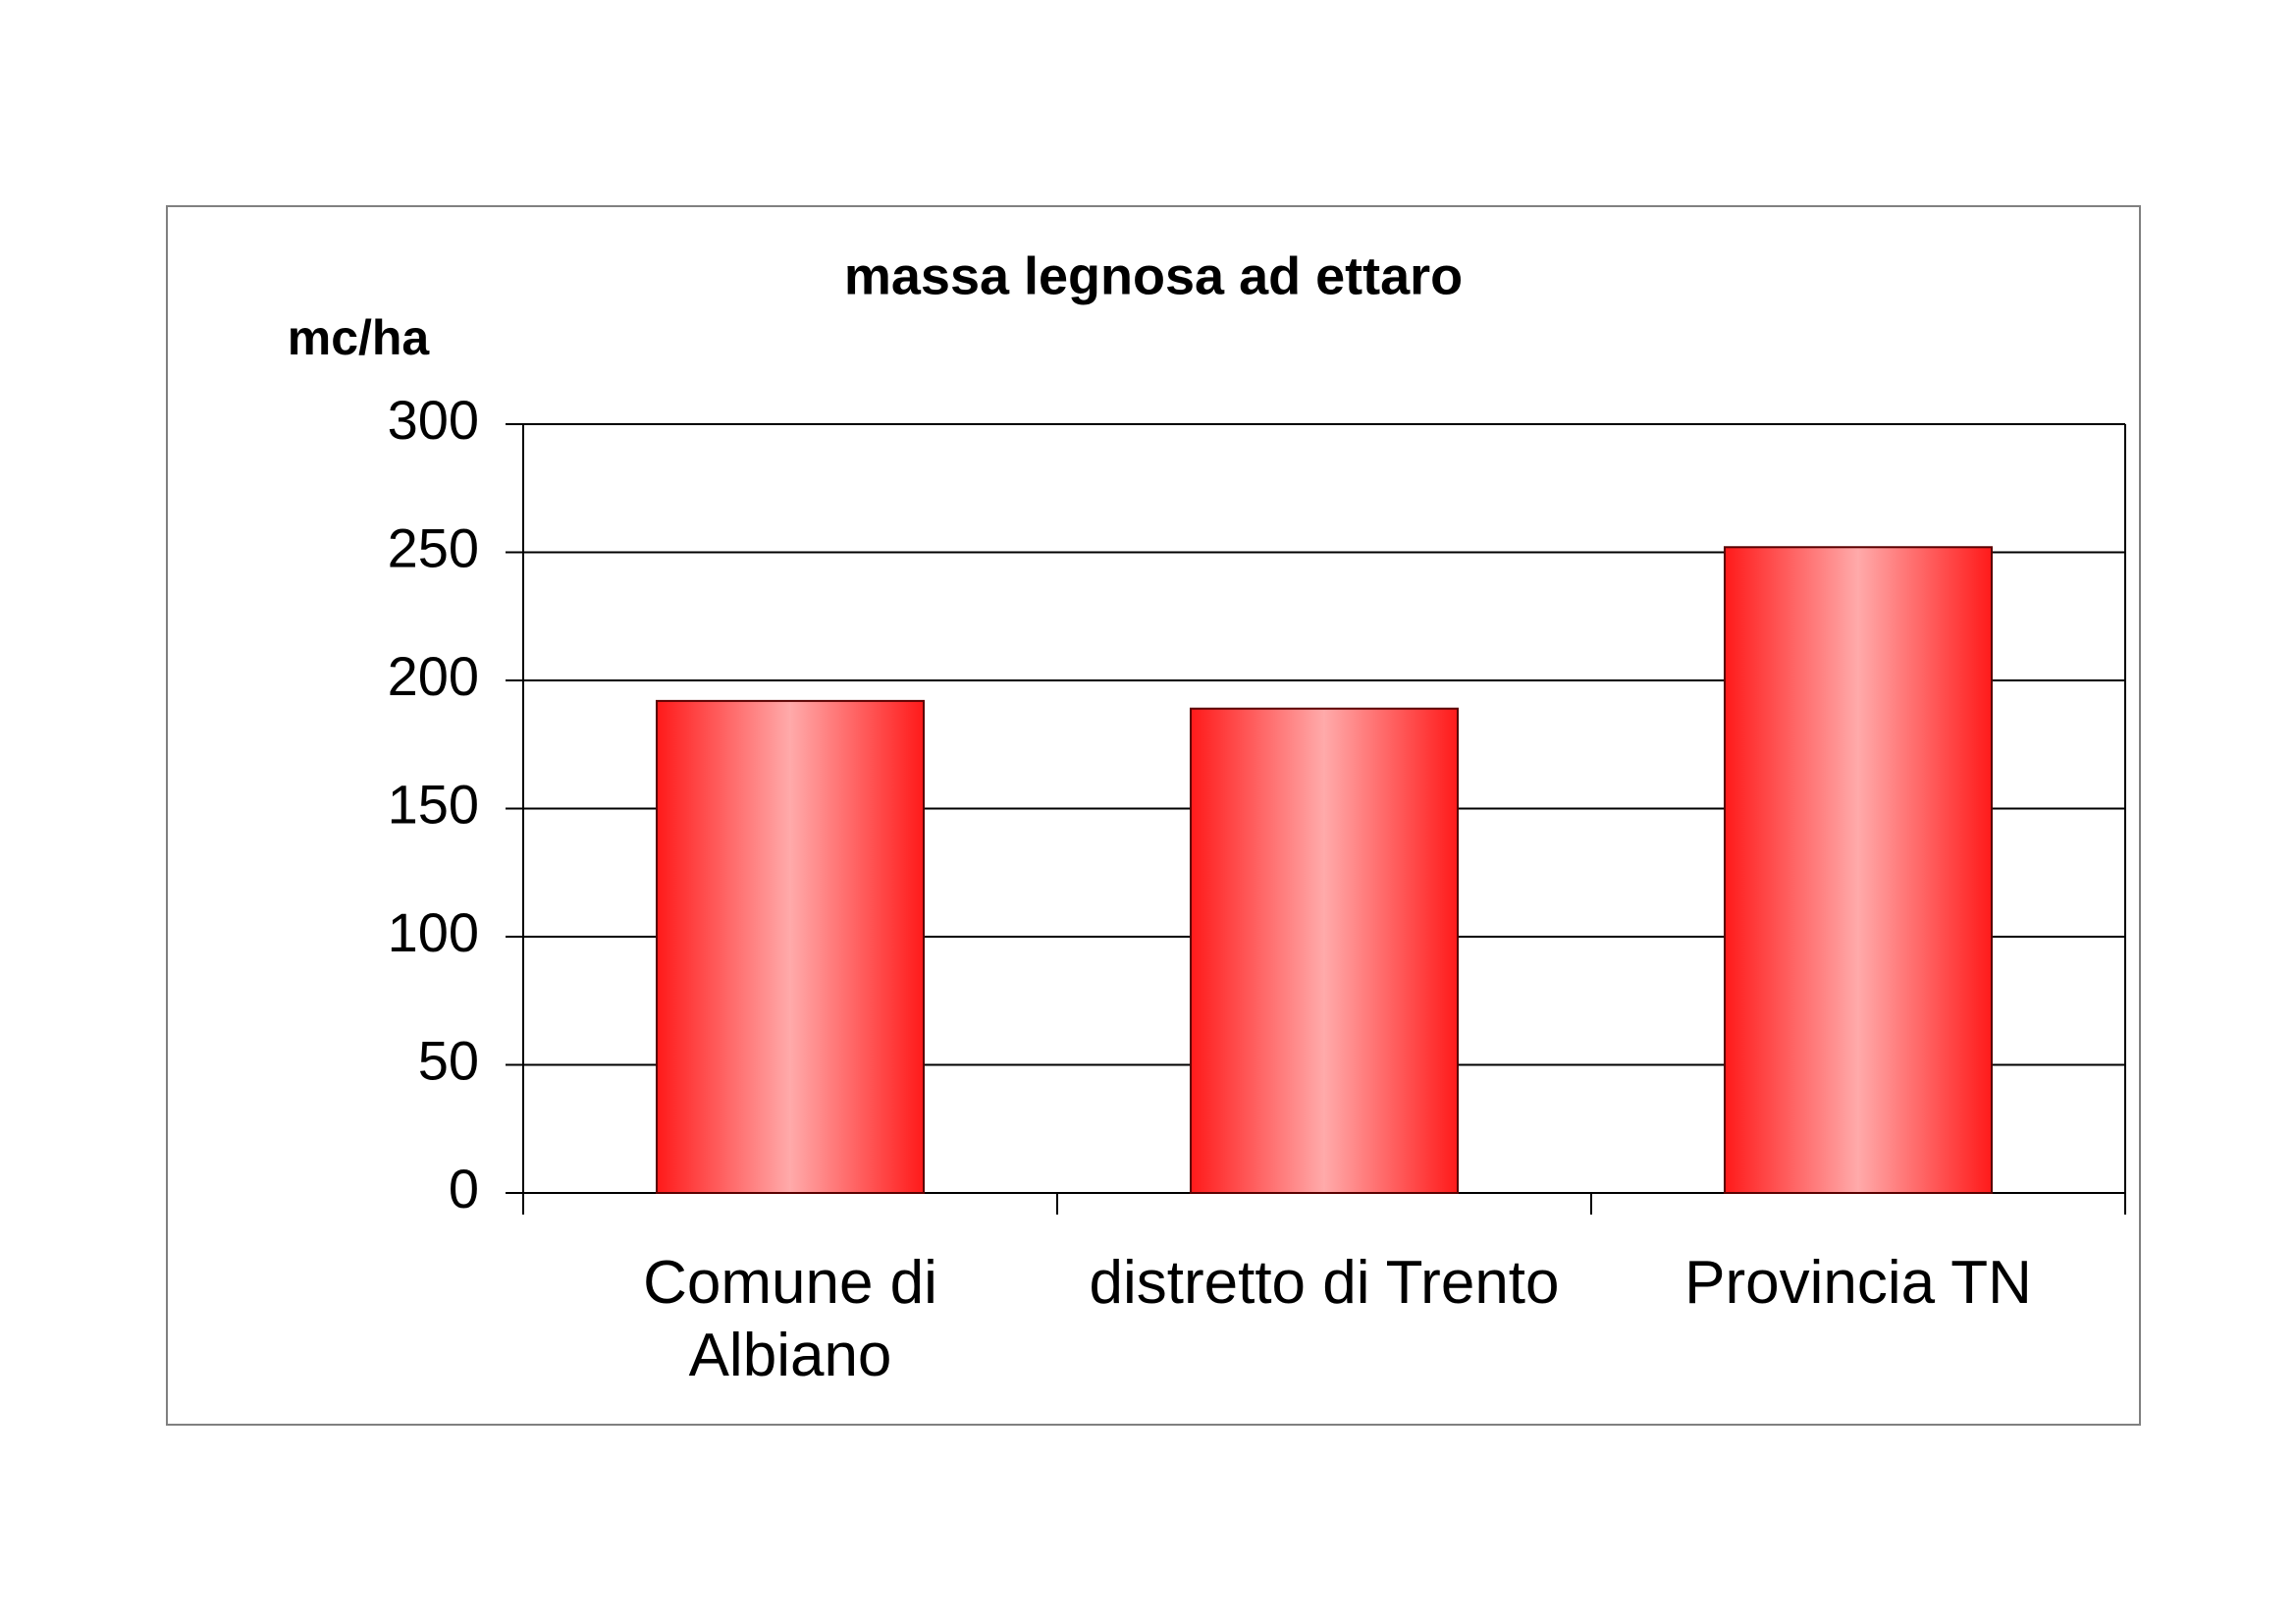 Image resolution: width=2296 pixels, height=1624 pixels. Describe the element at coordinates (434, 676) in the screenshot. I see `y-tick-label: 200` at that location.